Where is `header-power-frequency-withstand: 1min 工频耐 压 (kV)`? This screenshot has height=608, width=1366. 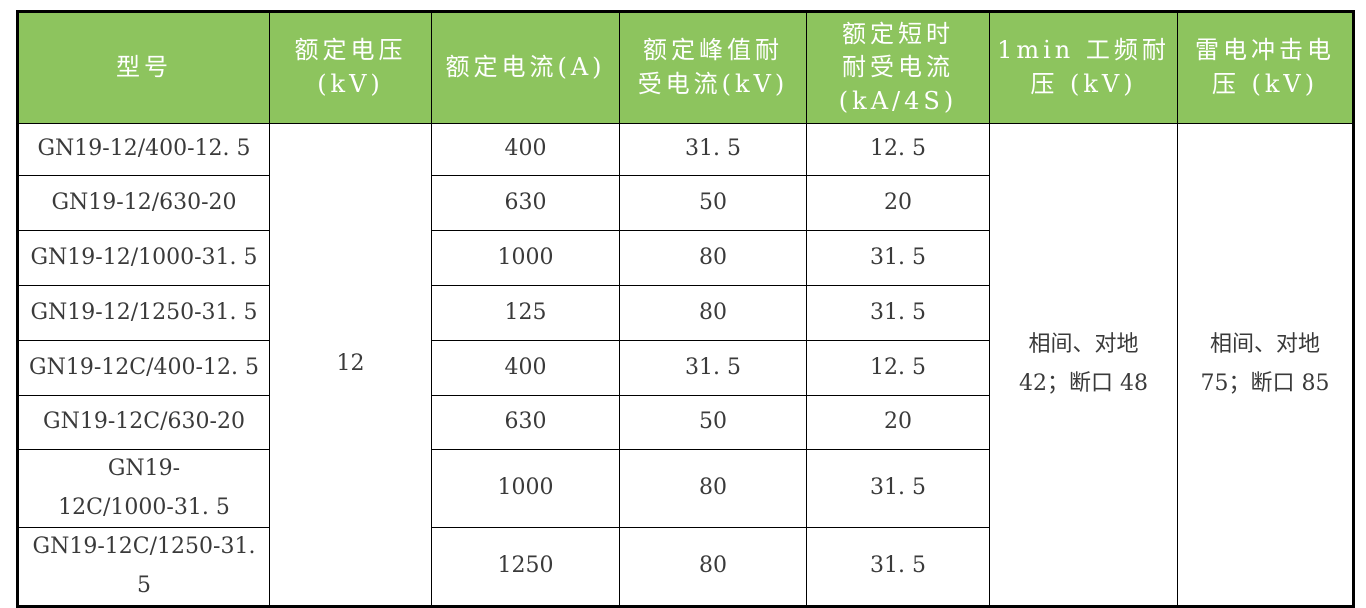
header-power-frequency-withstand: 1min 工频耐 压 (kV) is located at coordinates (1083, 67).